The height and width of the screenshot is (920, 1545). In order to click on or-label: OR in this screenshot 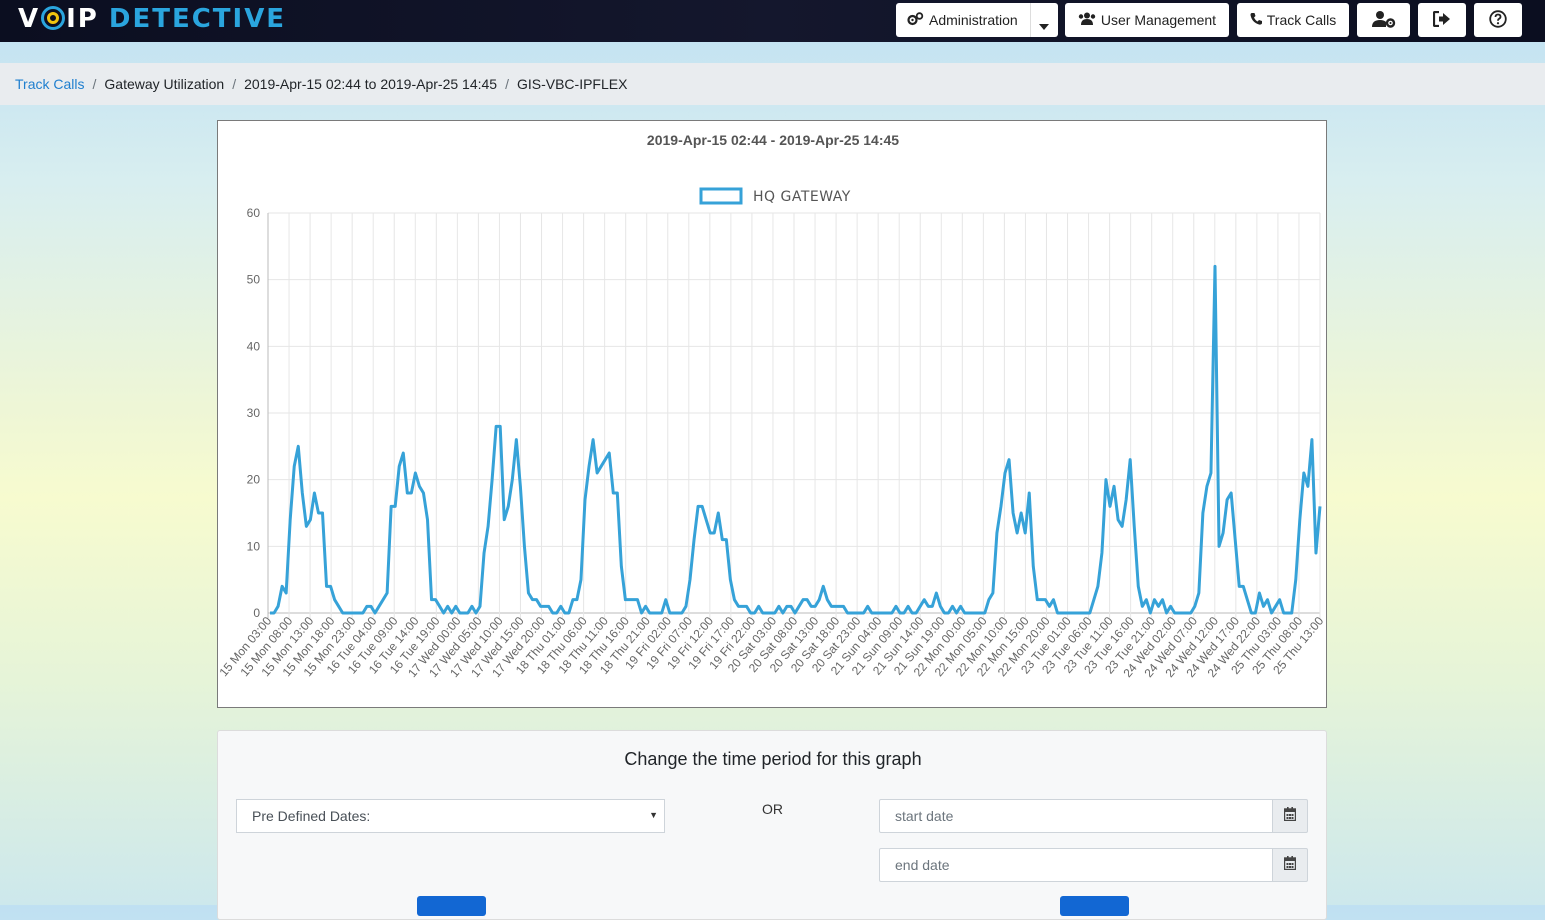, I will do `click(772, 809)`.